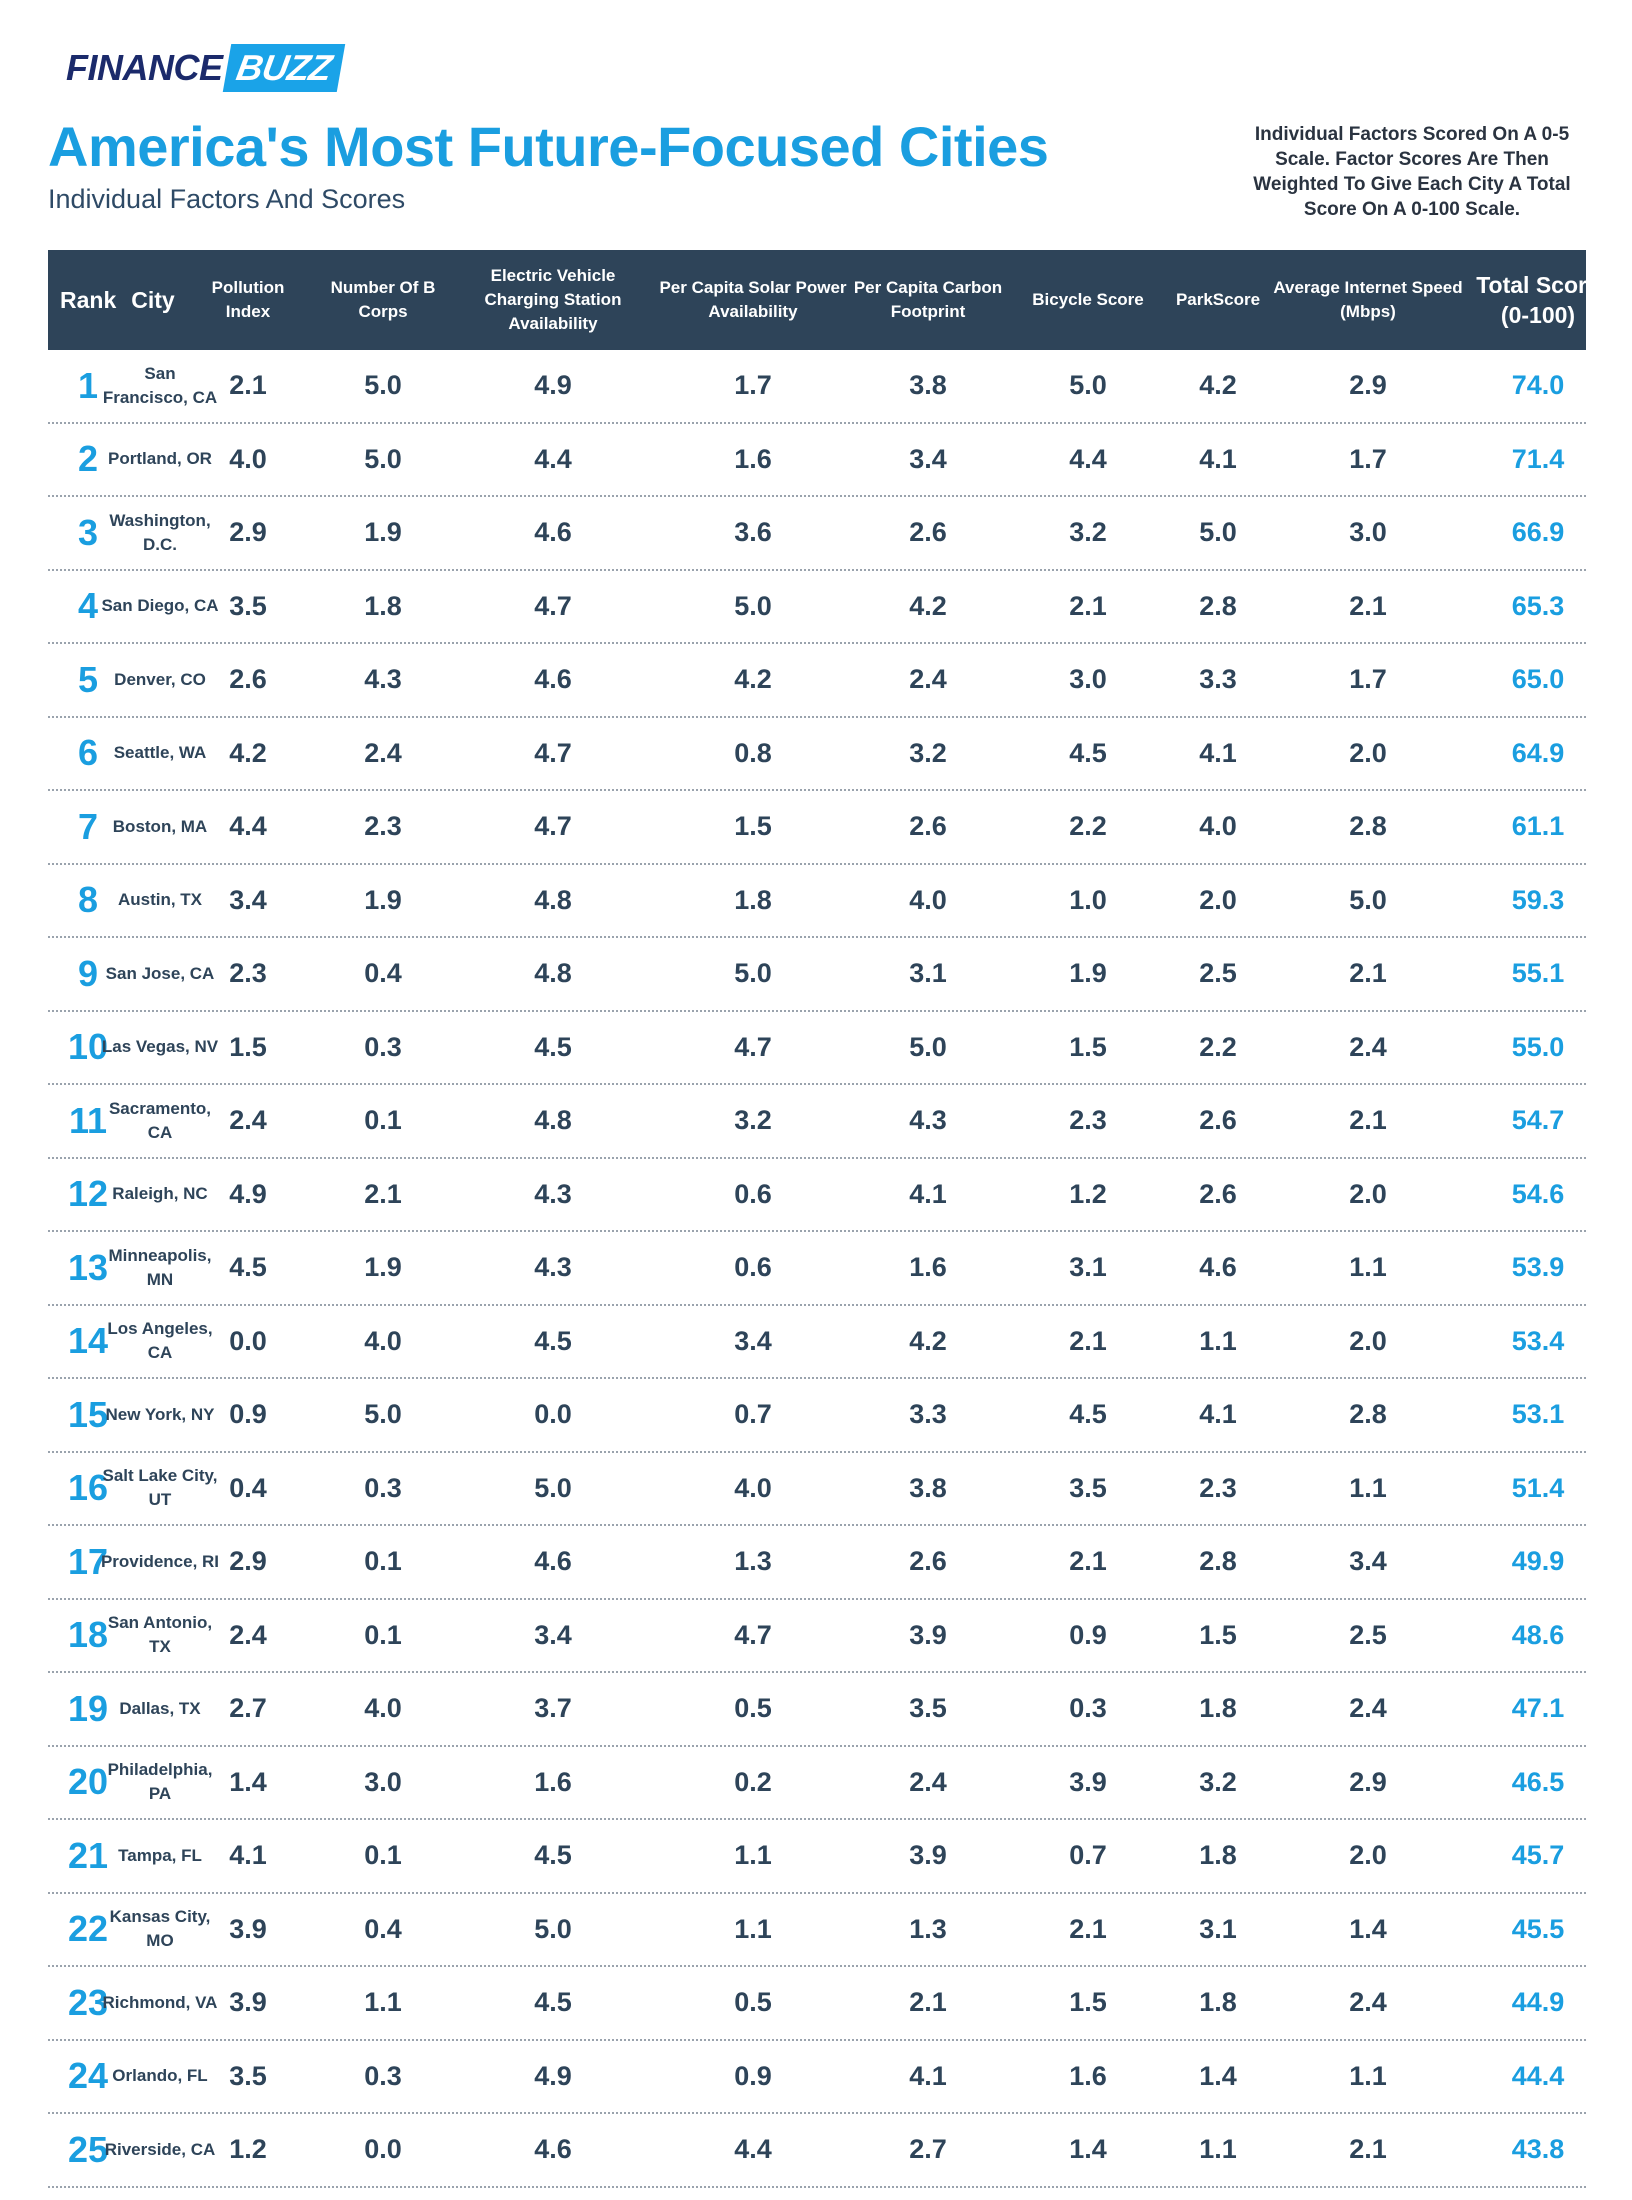 The height and width of the screenshot is (2200, 1632). Describe the element at coordinates (753, 1561) in the screenshot. I see `solar-value: 1.3` at that location.